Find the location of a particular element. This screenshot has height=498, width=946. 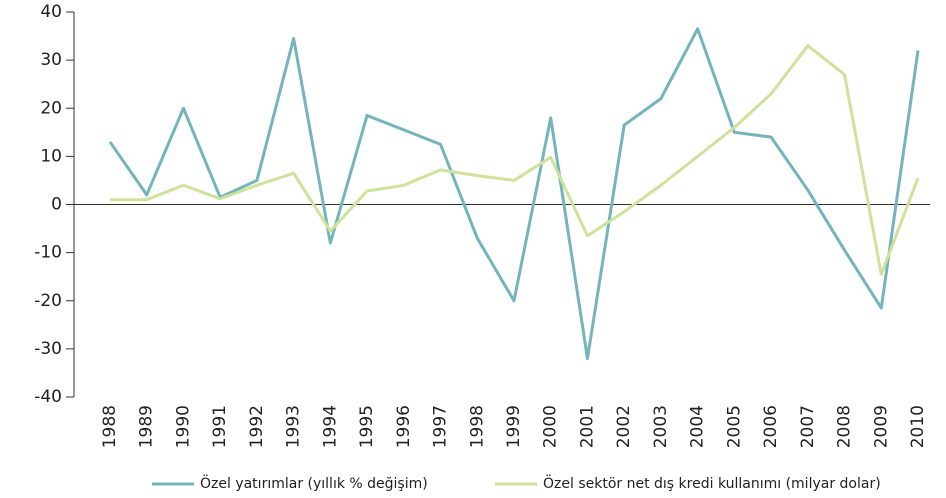

legend-label: Özel yatırımlar (yıllık % değişim) is located at coordinates (314, 483).